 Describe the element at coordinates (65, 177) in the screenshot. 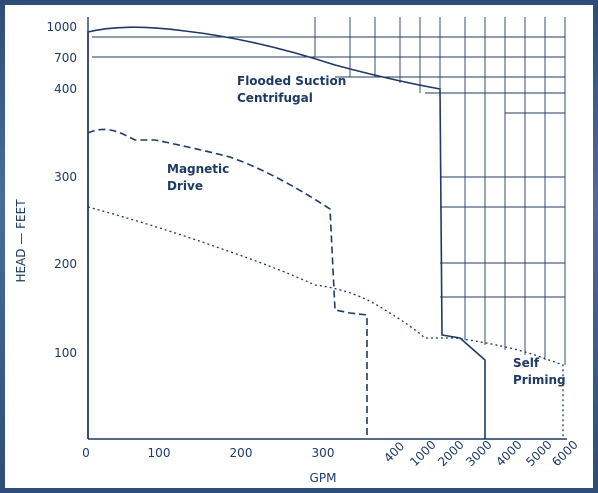

I see `y-tick-label: 300` at that location.